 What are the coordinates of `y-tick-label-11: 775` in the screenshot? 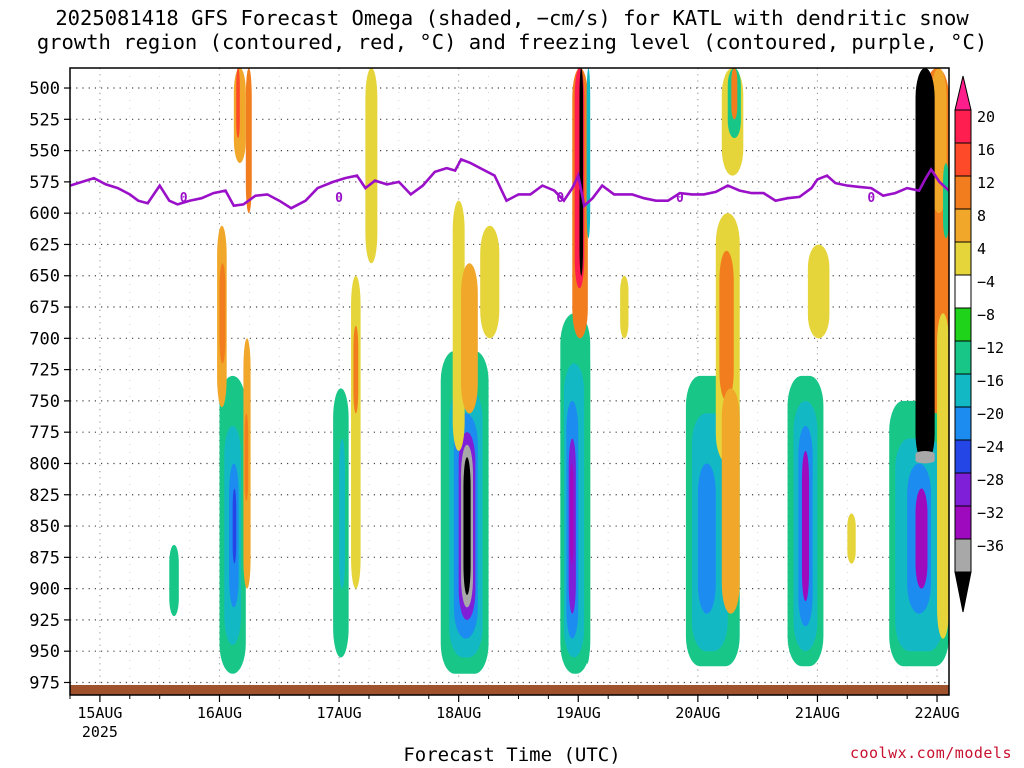 It's located at (44, 433).